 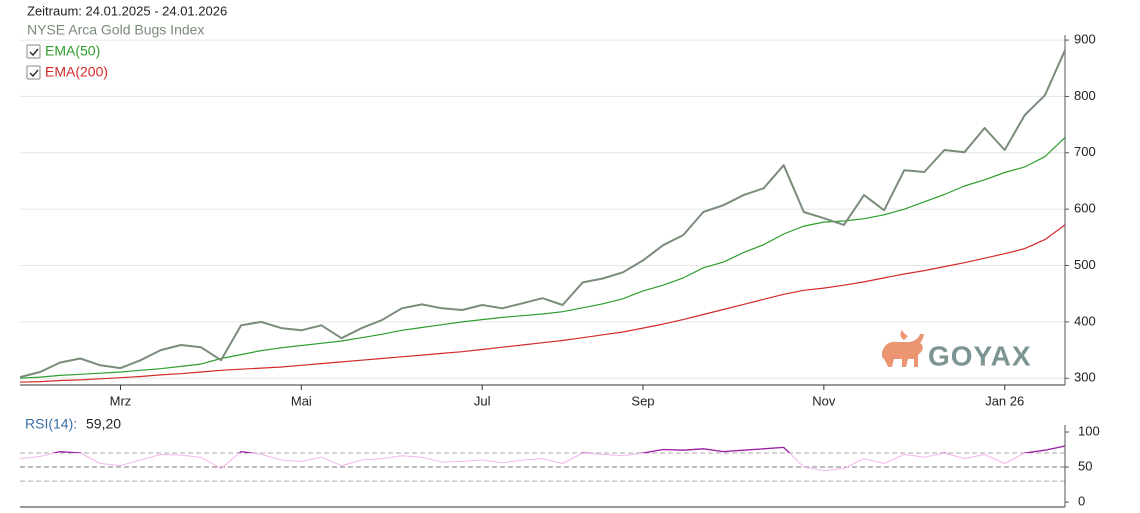 I want to click on y-tick-label: 50, so click(x=1085, y=465).